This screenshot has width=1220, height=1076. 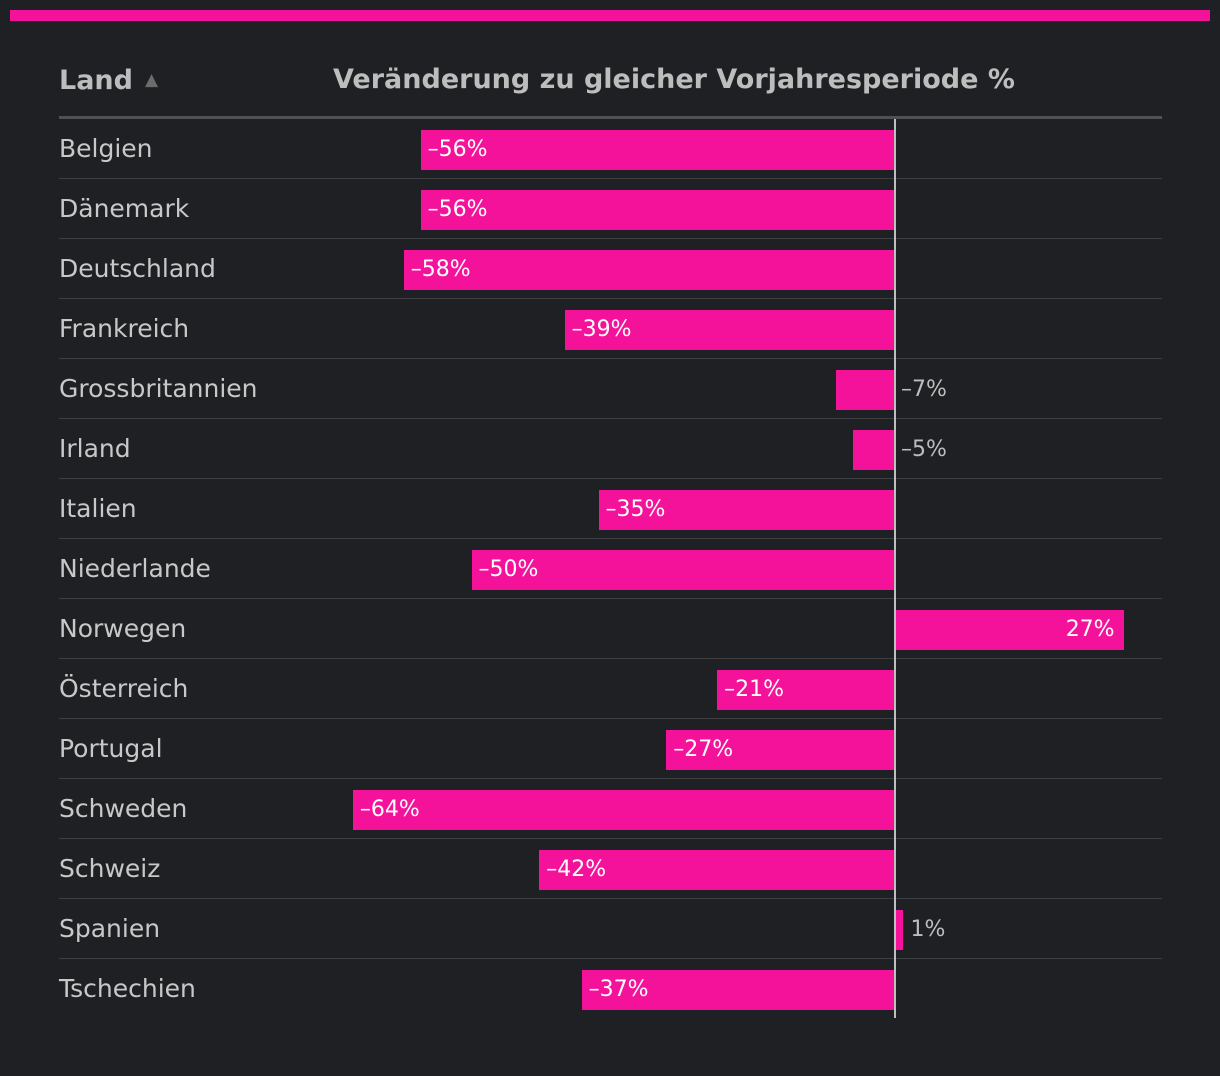 I want to click on table-row: Italien –35%, so click(x=610, y=509).